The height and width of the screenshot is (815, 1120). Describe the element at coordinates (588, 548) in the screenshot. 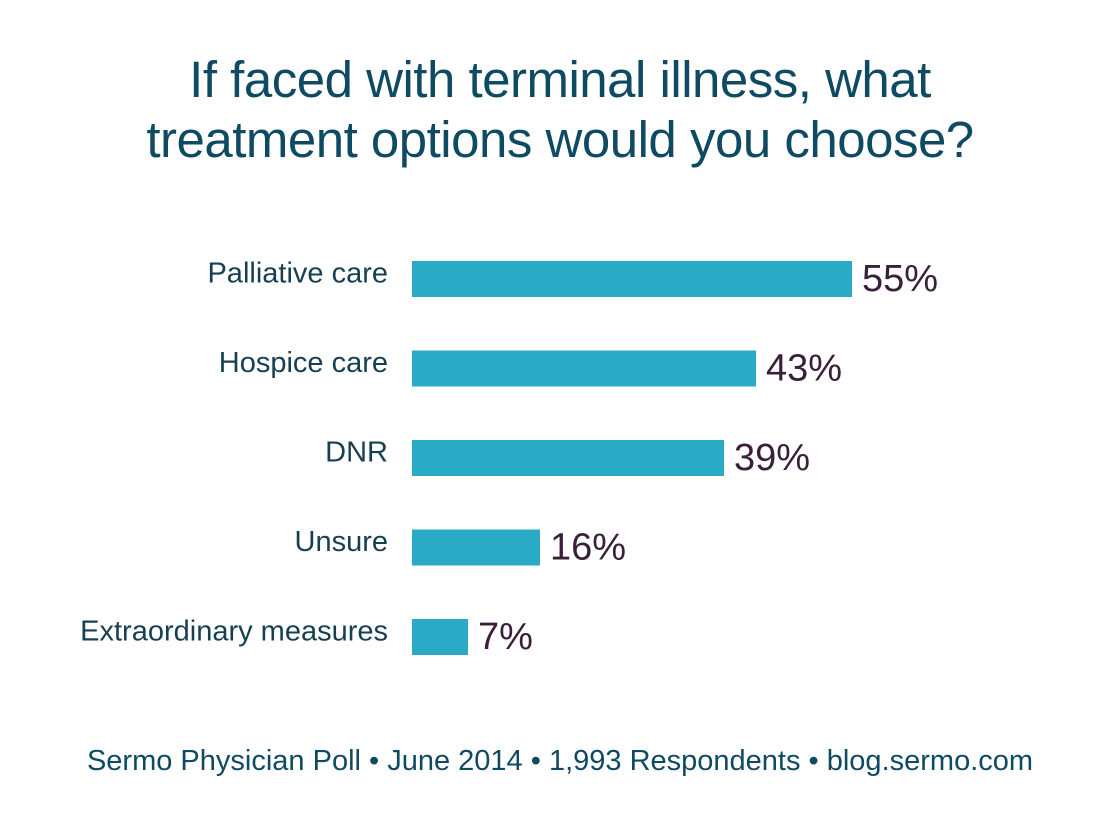

I see `value-label: 16%` at that location.